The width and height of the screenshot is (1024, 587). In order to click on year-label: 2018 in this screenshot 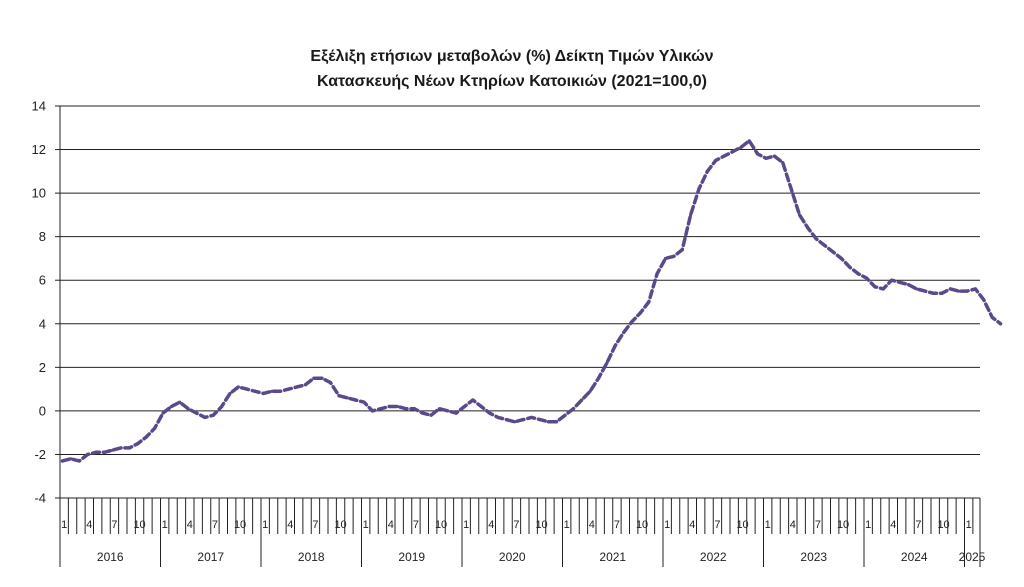, I will do `click(311, 557)`.